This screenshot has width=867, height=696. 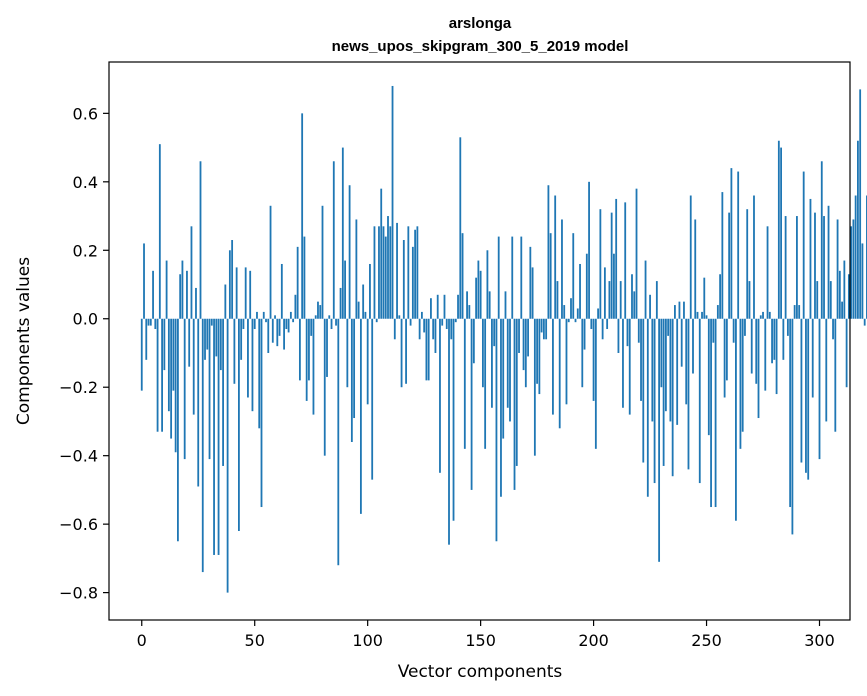 What do you see at coordinates (78, 524) in the screenshot?
I see `y-tick-label: −0.6` at bounding box center [78, 524].